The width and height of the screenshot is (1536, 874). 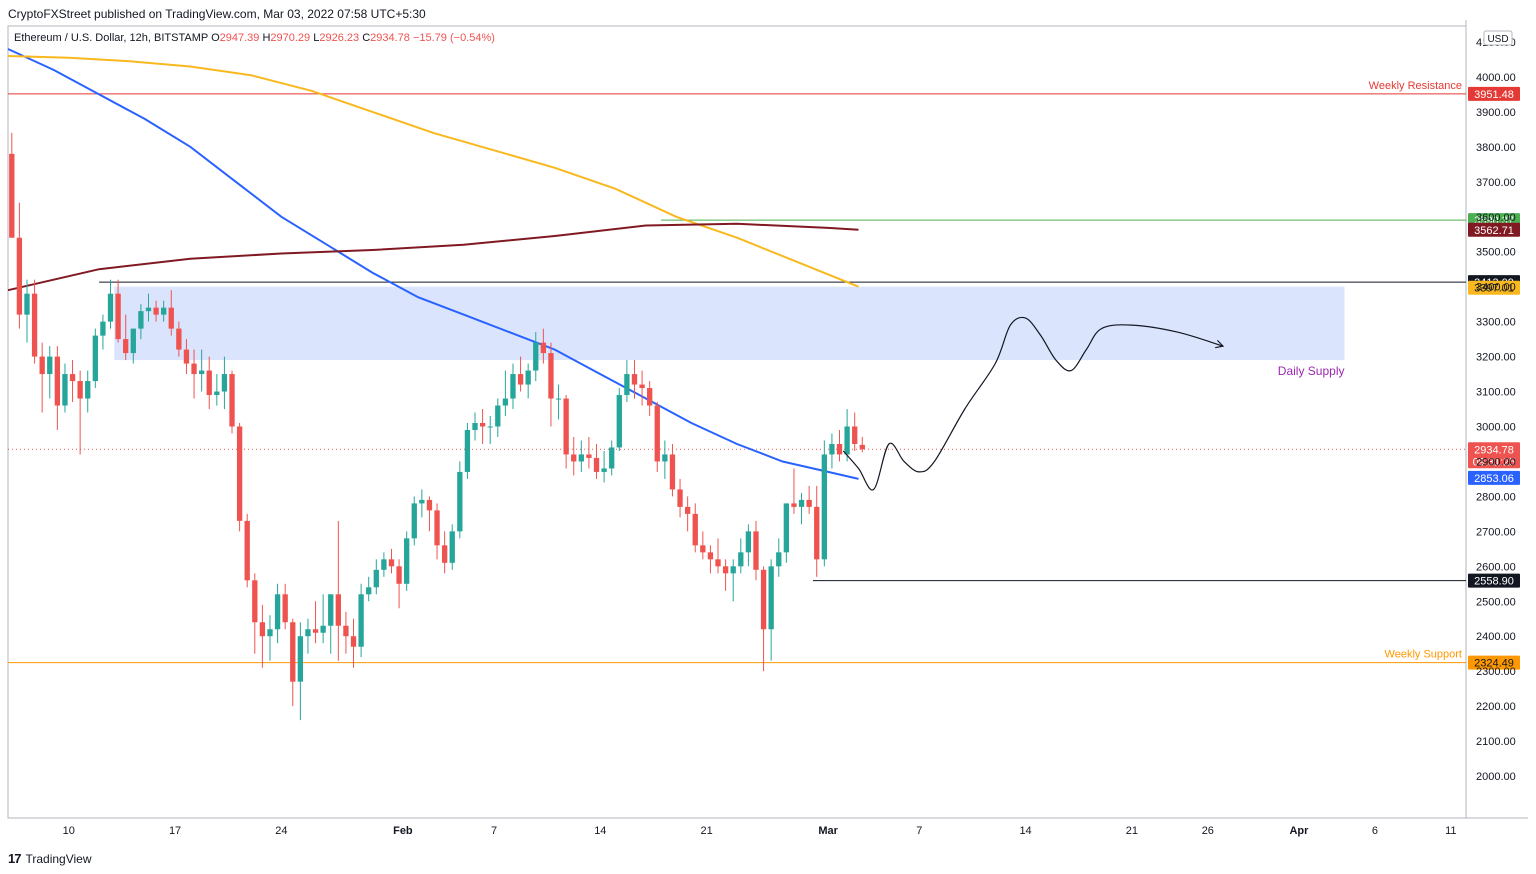 I want to click on price-tick-label: 2000.00, so click(x=1496, y=777).